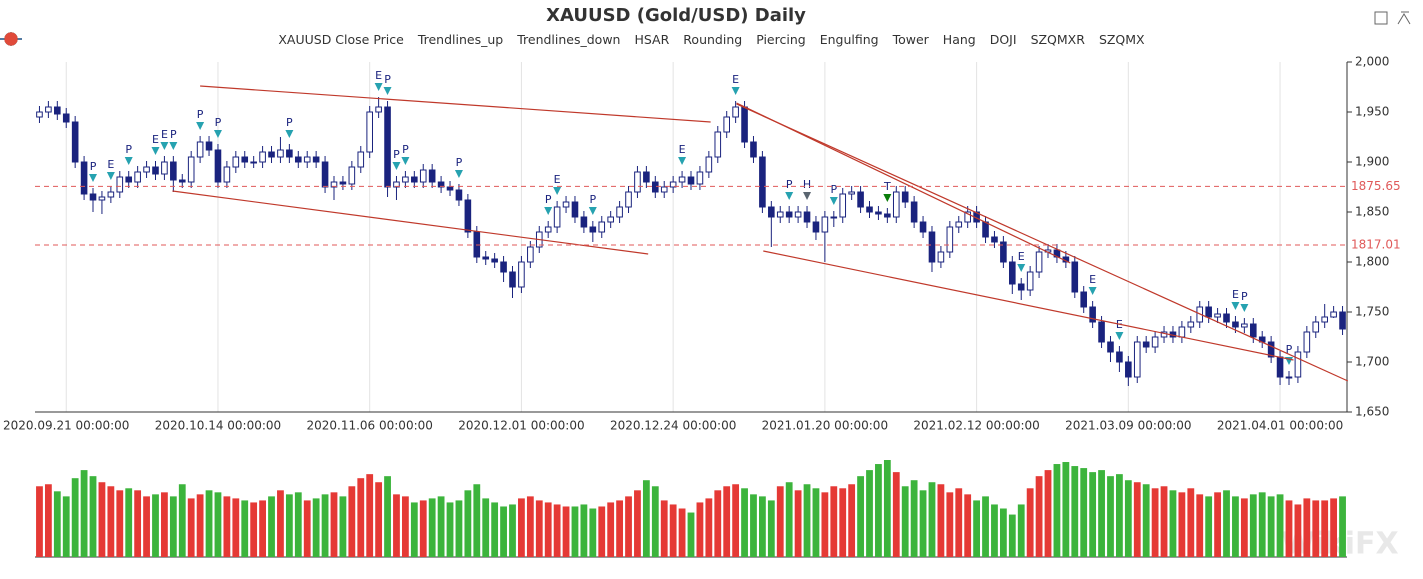  I want to click on legend-label: Hang, so click(959, 39).